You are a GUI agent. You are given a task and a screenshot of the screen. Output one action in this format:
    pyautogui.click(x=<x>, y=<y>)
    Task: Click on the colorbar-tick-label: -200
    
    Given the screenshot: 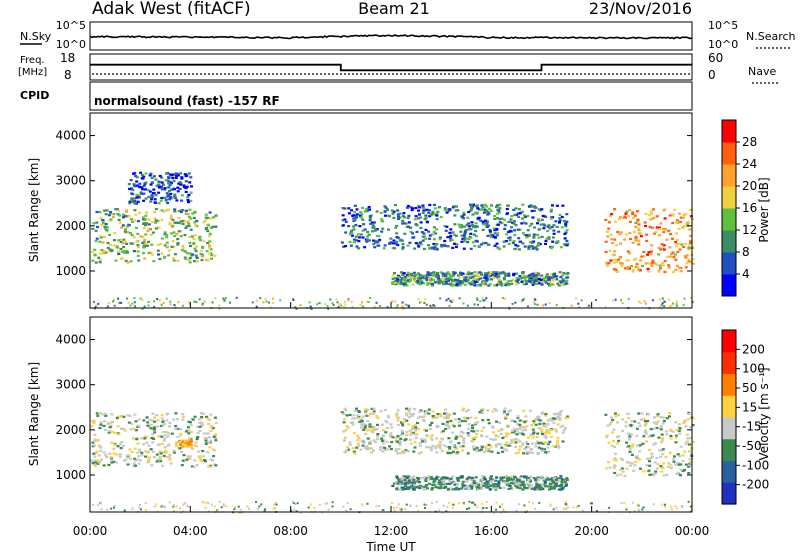 What is the action you would take?
    pyautogui.click(x=755, y=485)
    